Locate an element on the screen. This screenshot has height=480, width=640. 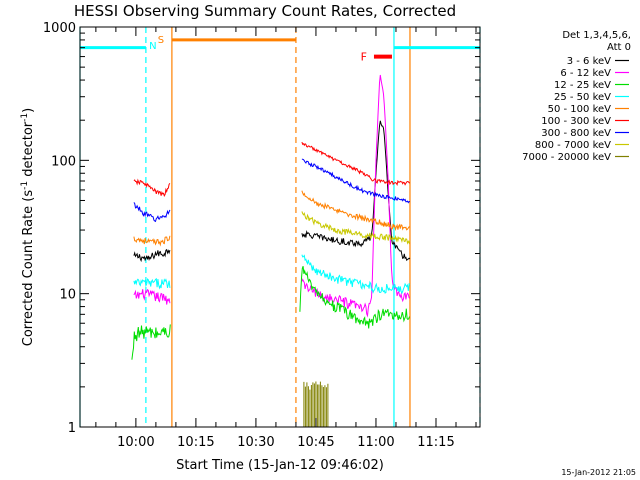
x-tick-label: 10:30 is located at coordinates (255, 442).